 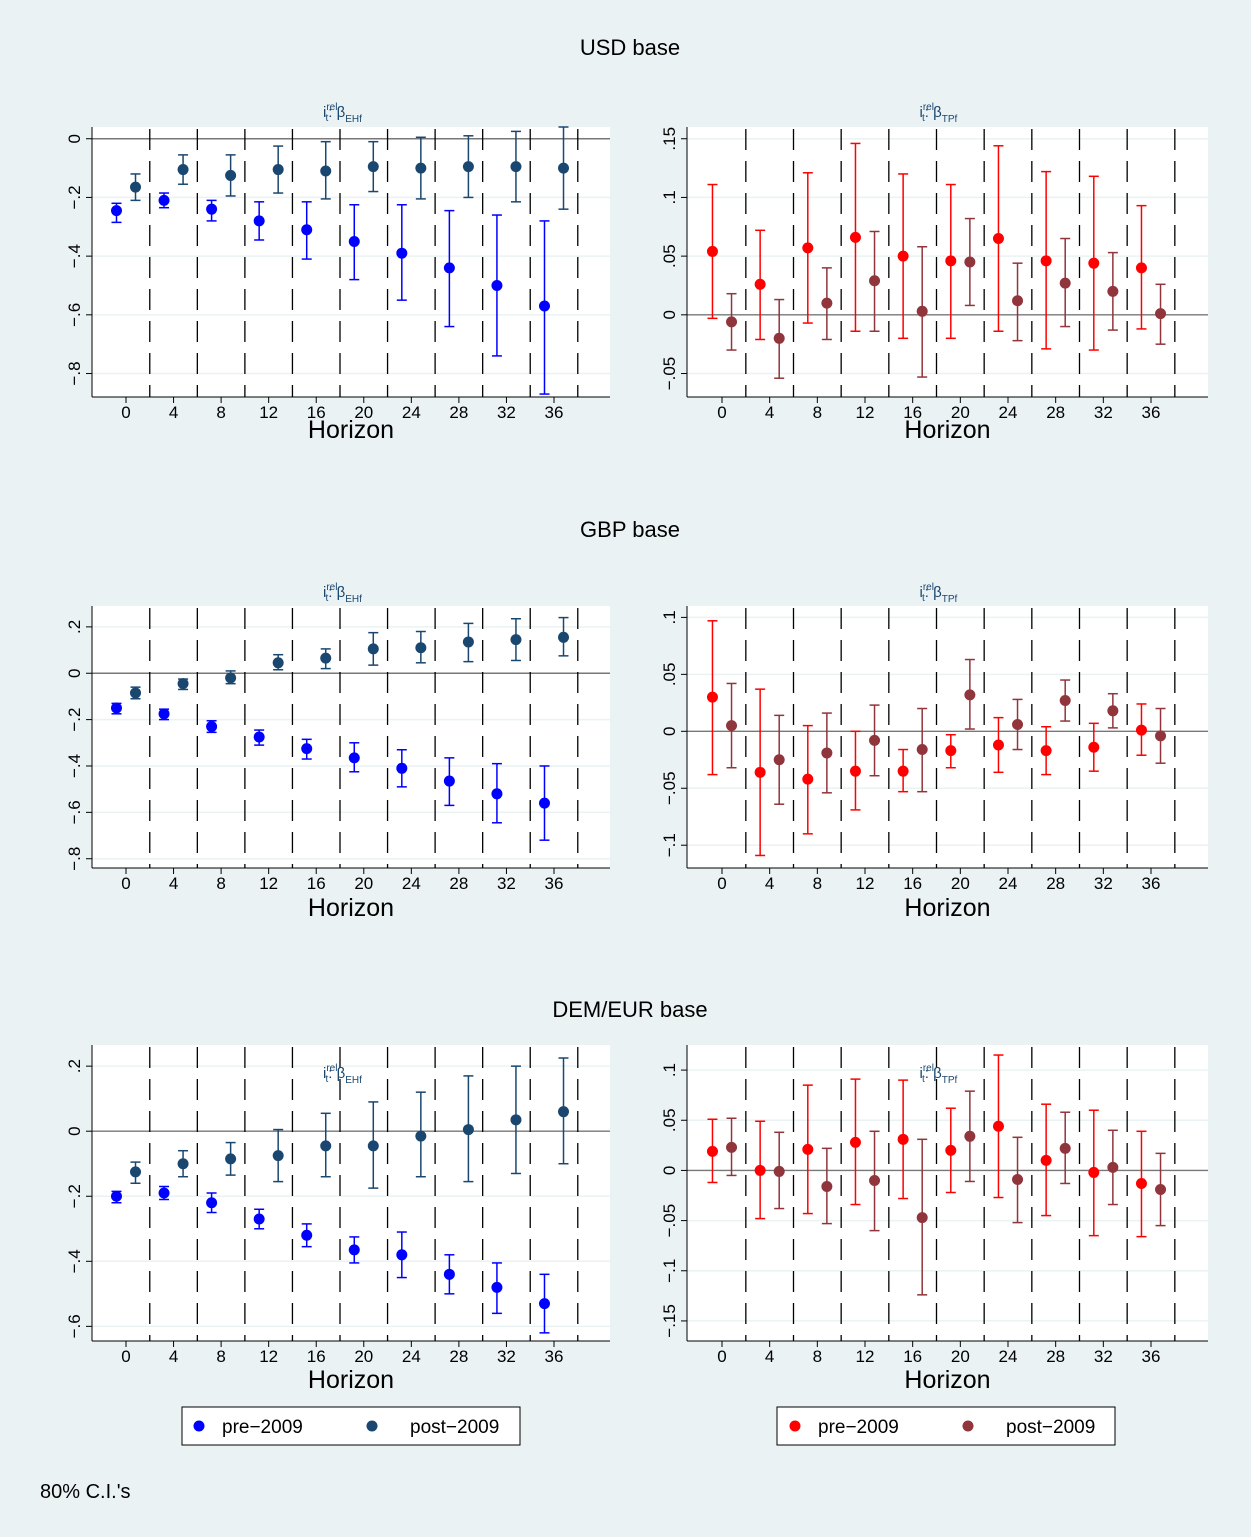 What do you see at coordinates (630, 47) in the screenshot?
I see `block-header: USD base` at bounding box center [630, 47].